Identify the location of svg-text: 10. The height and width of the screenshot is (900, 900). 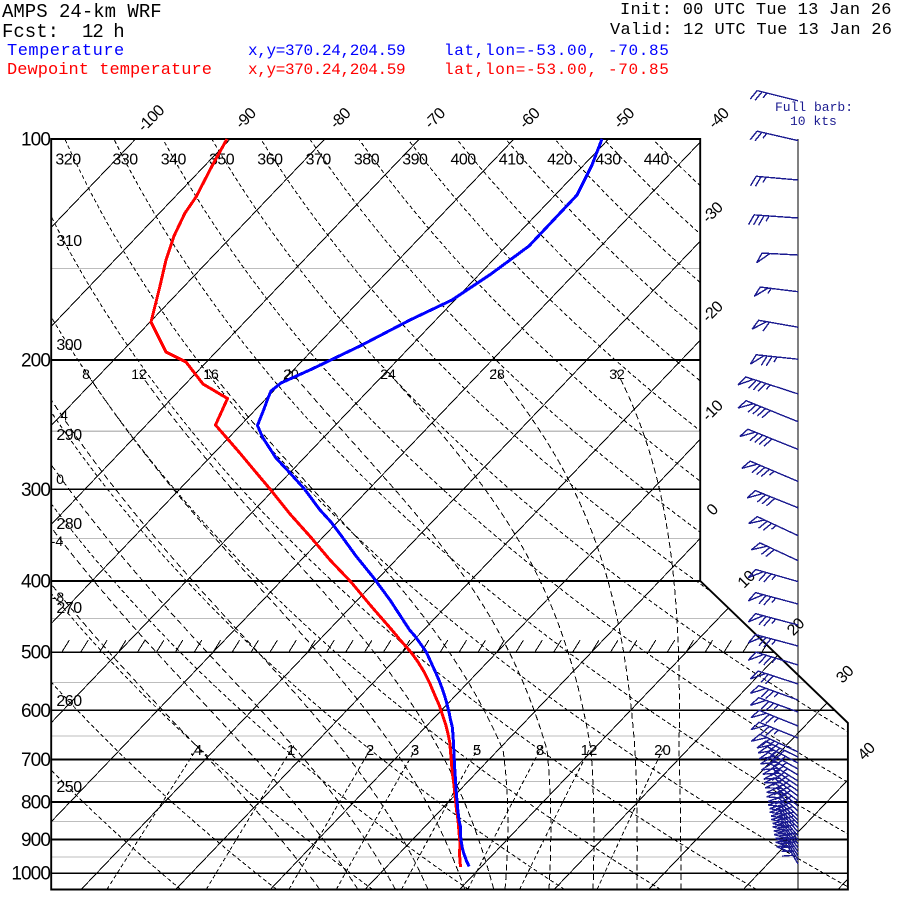
(747, 579).